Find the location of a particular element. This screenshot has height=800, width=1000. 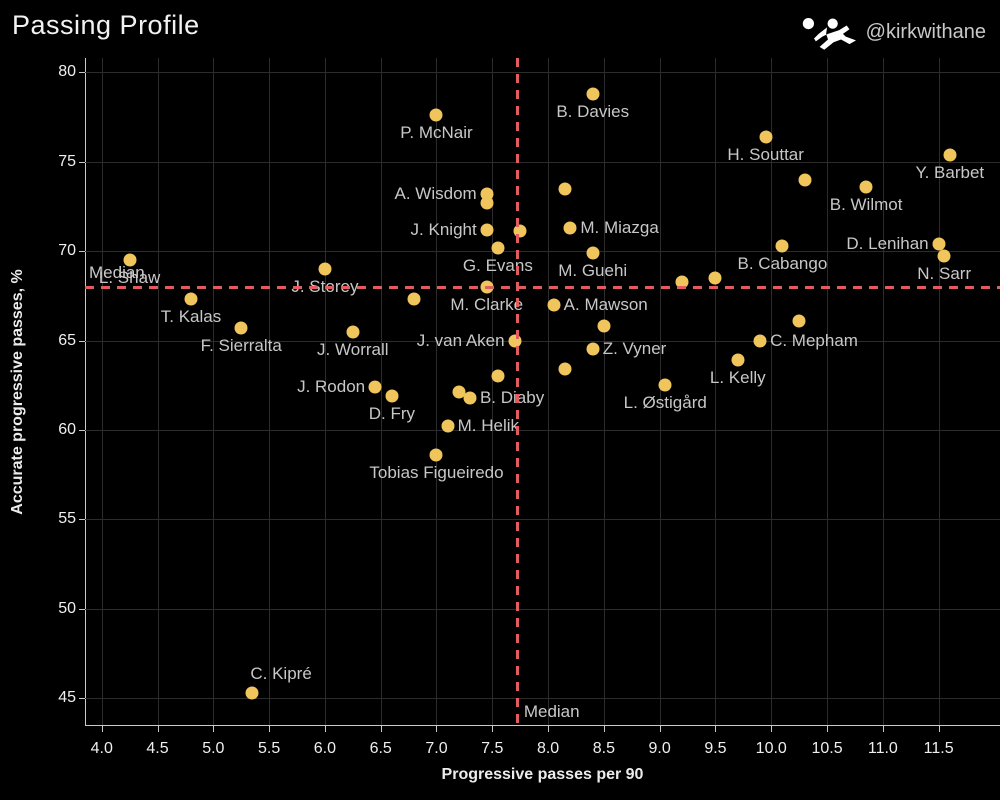

y-tick-label: 75 is located at coordinates (67, 161).